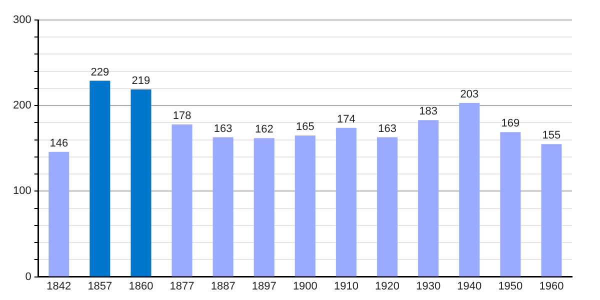 Image resolution: width=600 pixels, height=300 pixels. I want to click on x-tick-label: 1920, so click(387, 286).